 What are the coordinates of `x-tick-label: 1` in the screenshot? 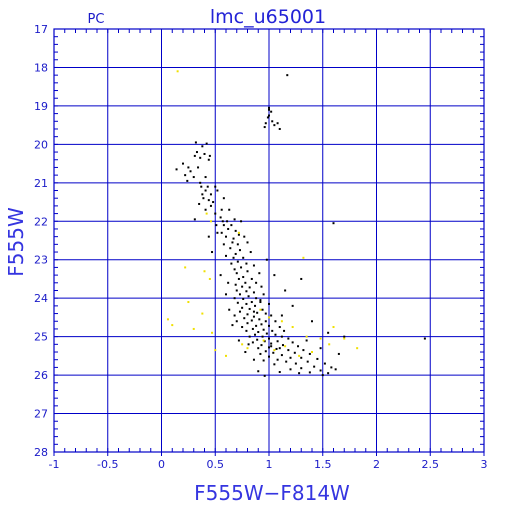 It's located at (269, 464).